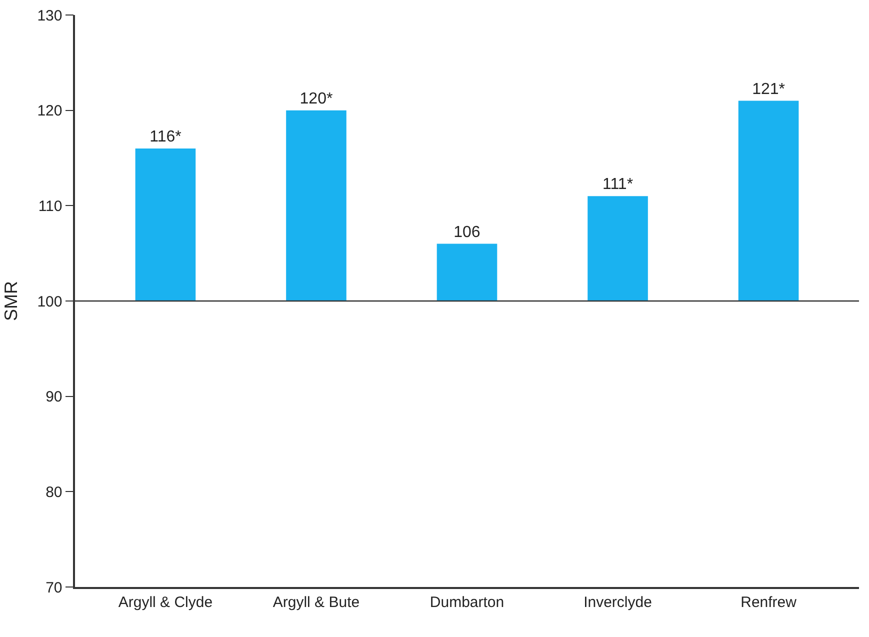 This screenshot has height=637, width=869. What do you see at coordinates (166, 137) in the screenshot?
I see `data-label: 116*` at bounding box center [166, 137].